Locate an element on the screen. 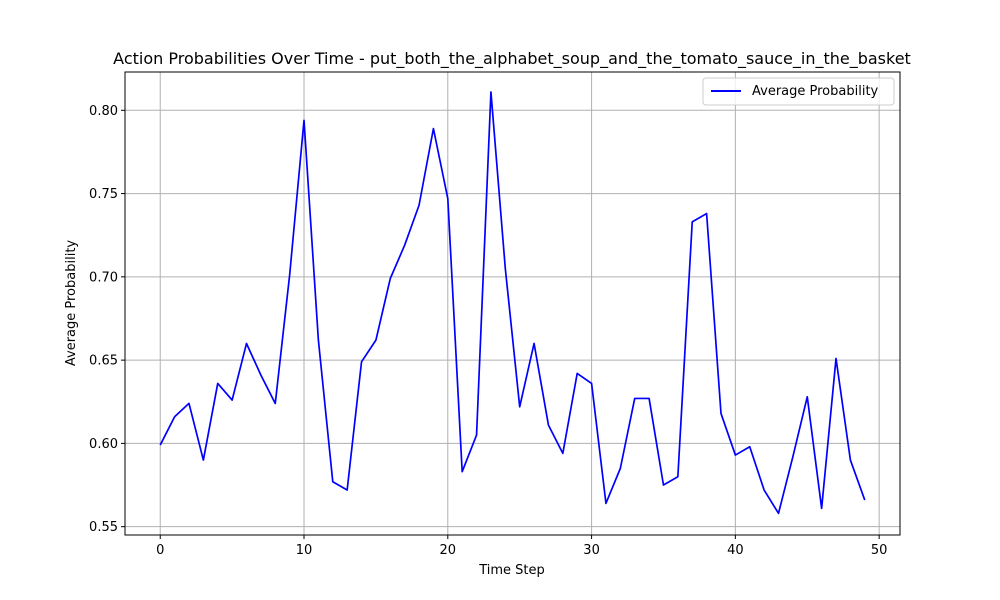  y-tick-label: 0.60 is located at coordinates (103, 444).